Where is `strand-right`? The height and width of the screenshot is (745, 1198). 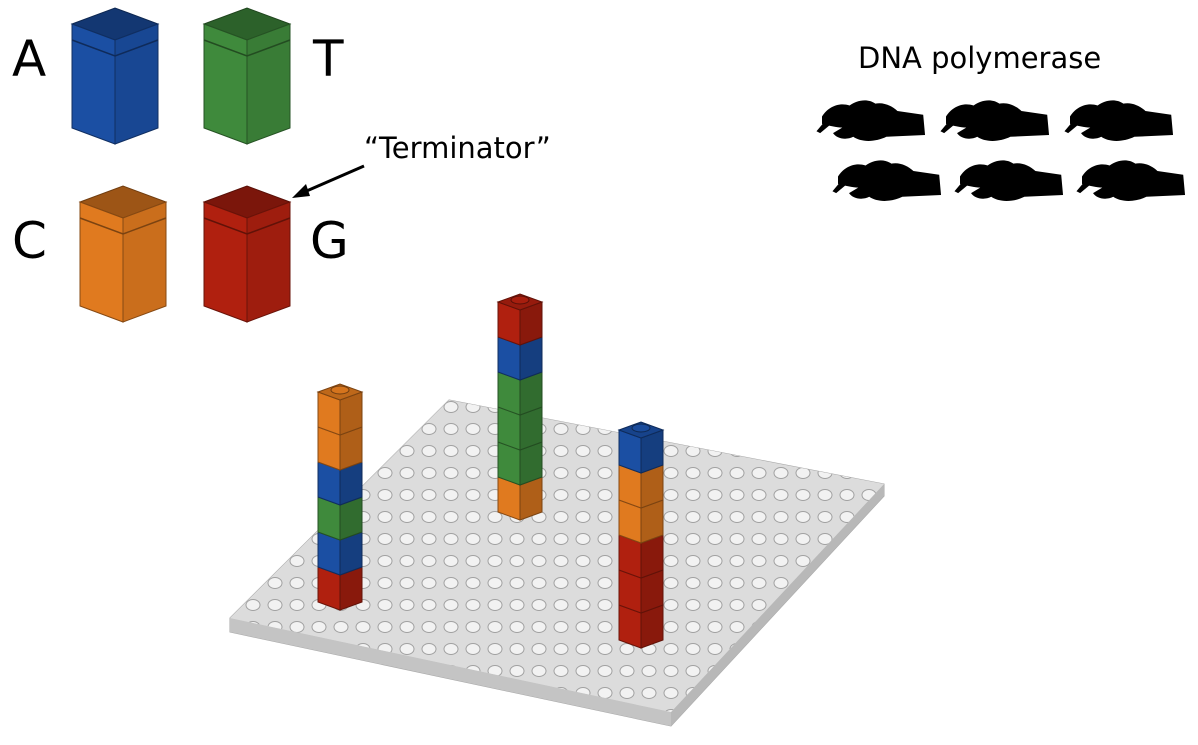 strand-right is located at coordinates (641, 535).